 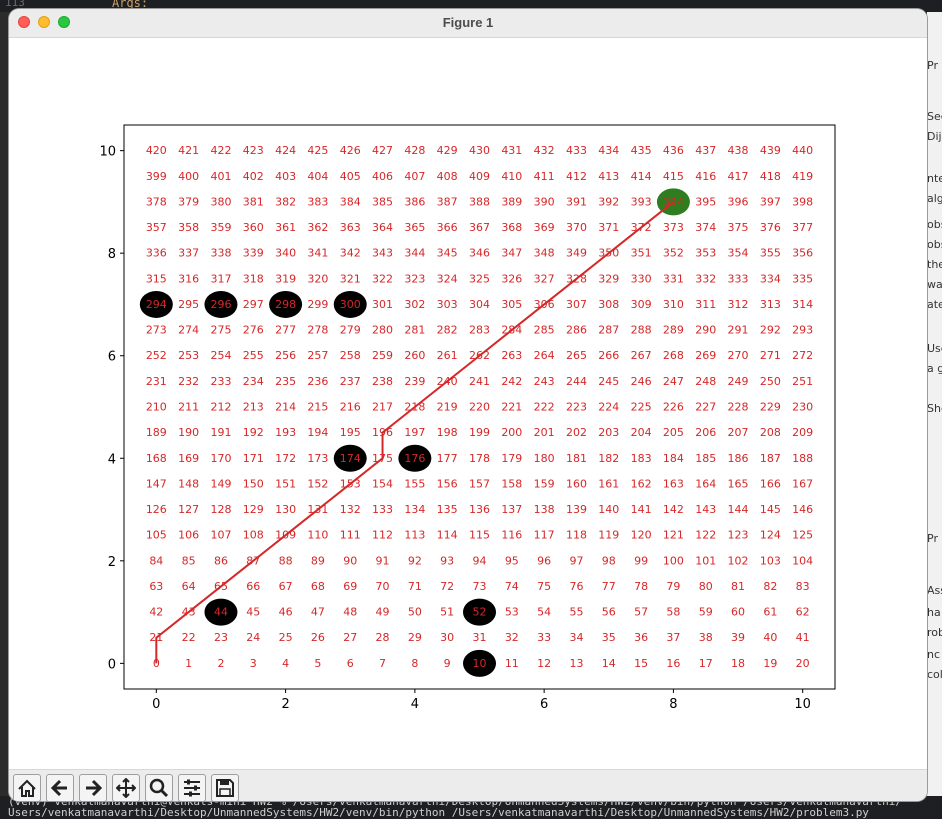 What do you see at coordinates (770, 663) in the screenshot?
I see `node-label: 19` at bounding box center [770, 663].